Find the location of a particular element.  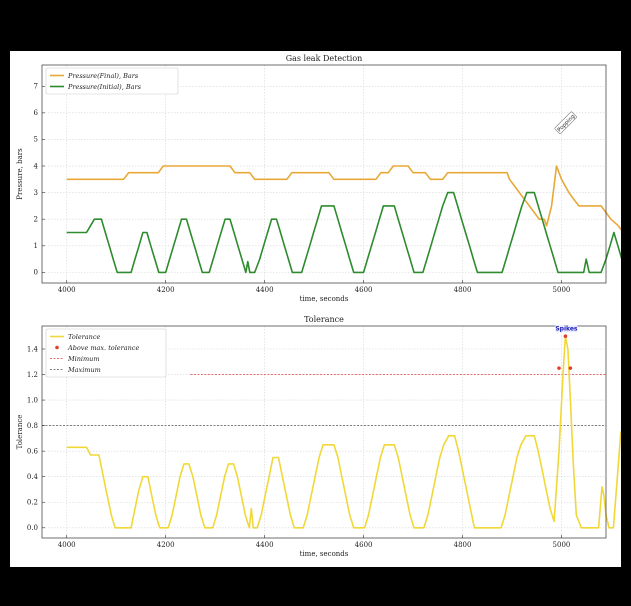

y-tick-label: 0.4 is located at coordinates (33, 477).